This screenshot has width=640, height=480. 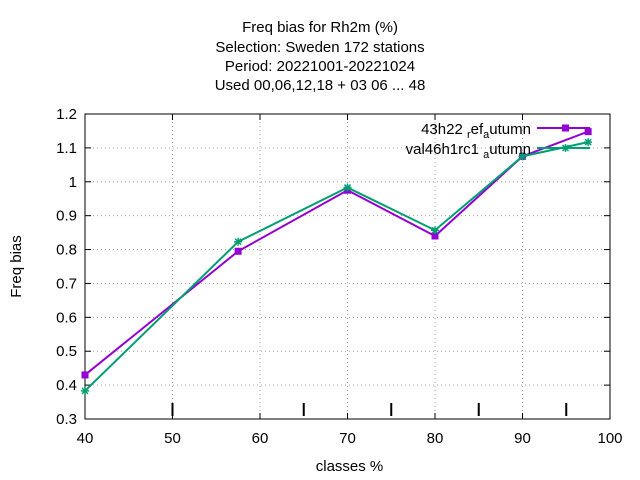 I want to click on y-tick-label: 0.9, so click(x=66, y=216).